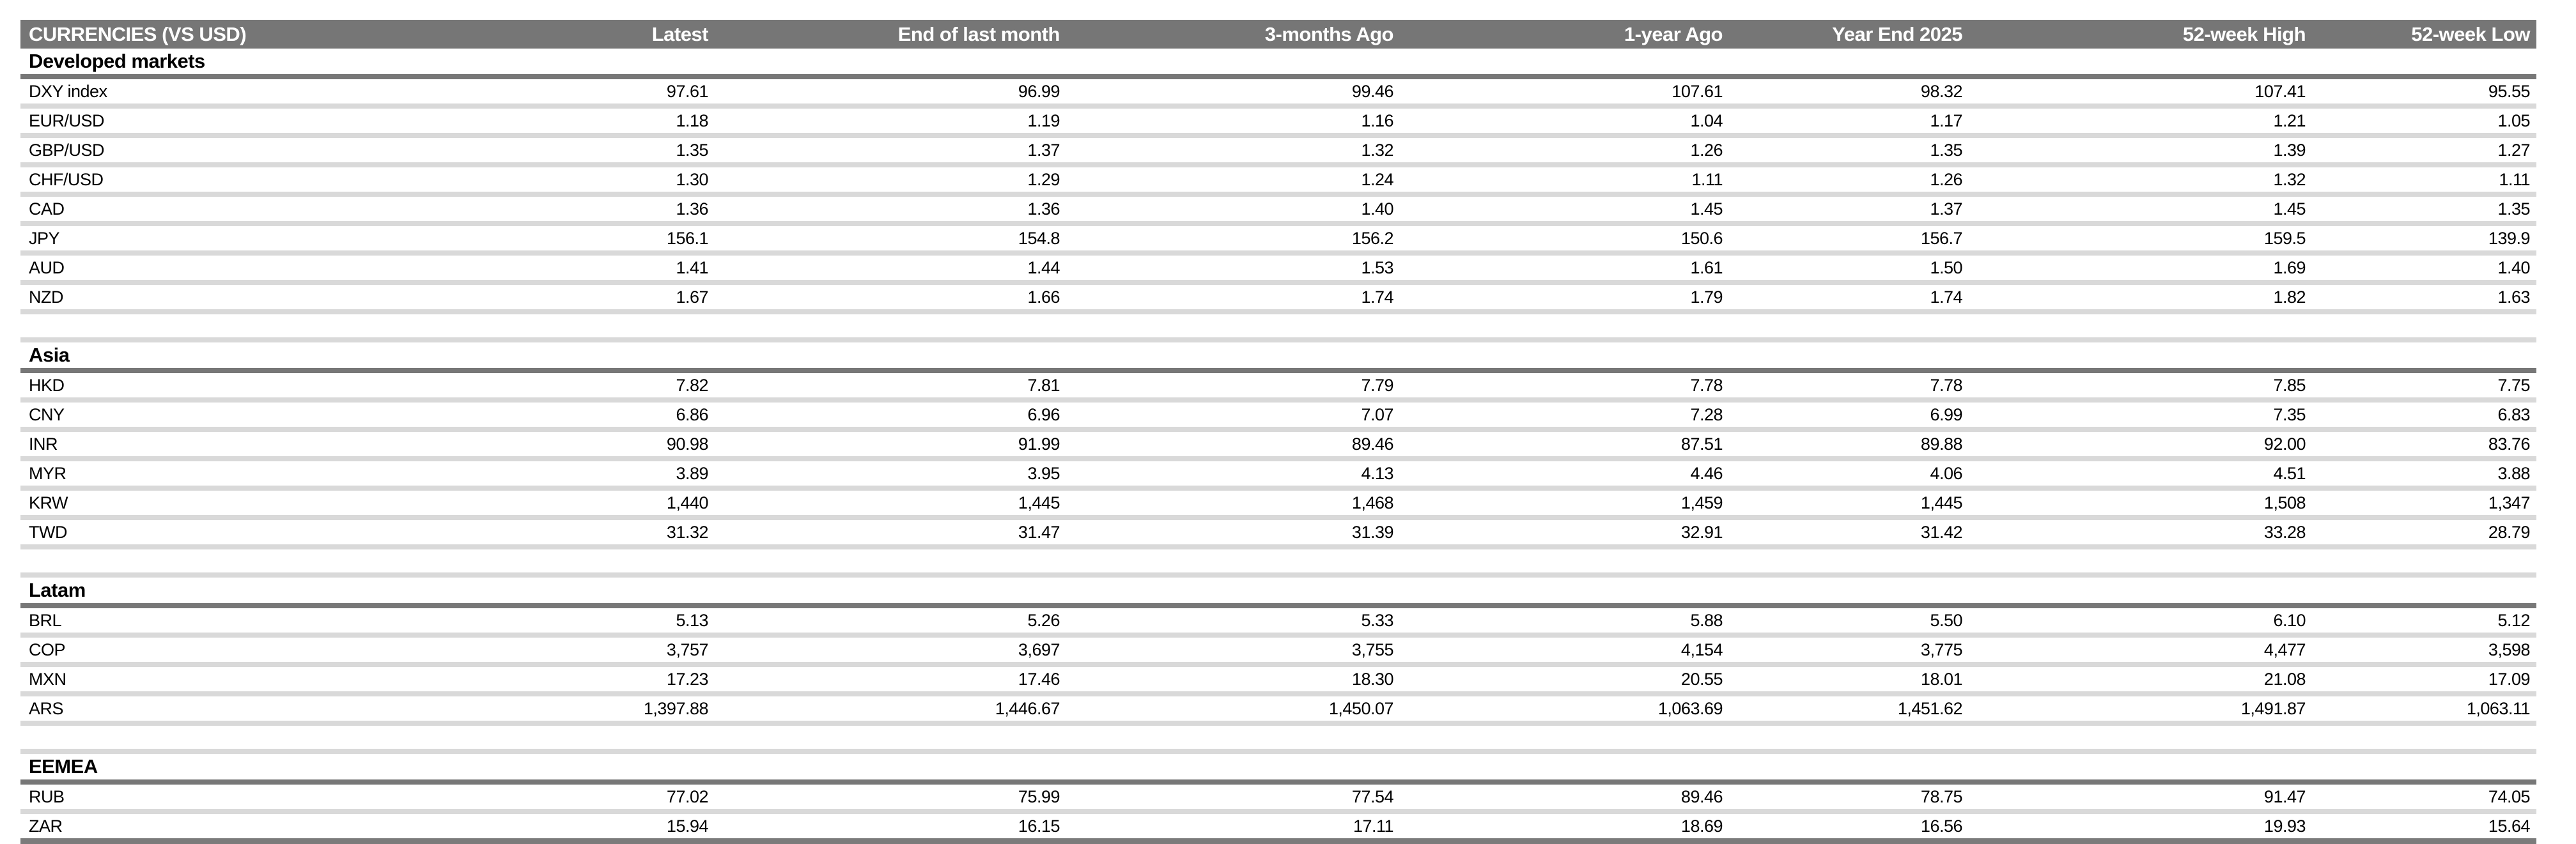  I want to click on value-cell: 1.18, so click(559, 122).